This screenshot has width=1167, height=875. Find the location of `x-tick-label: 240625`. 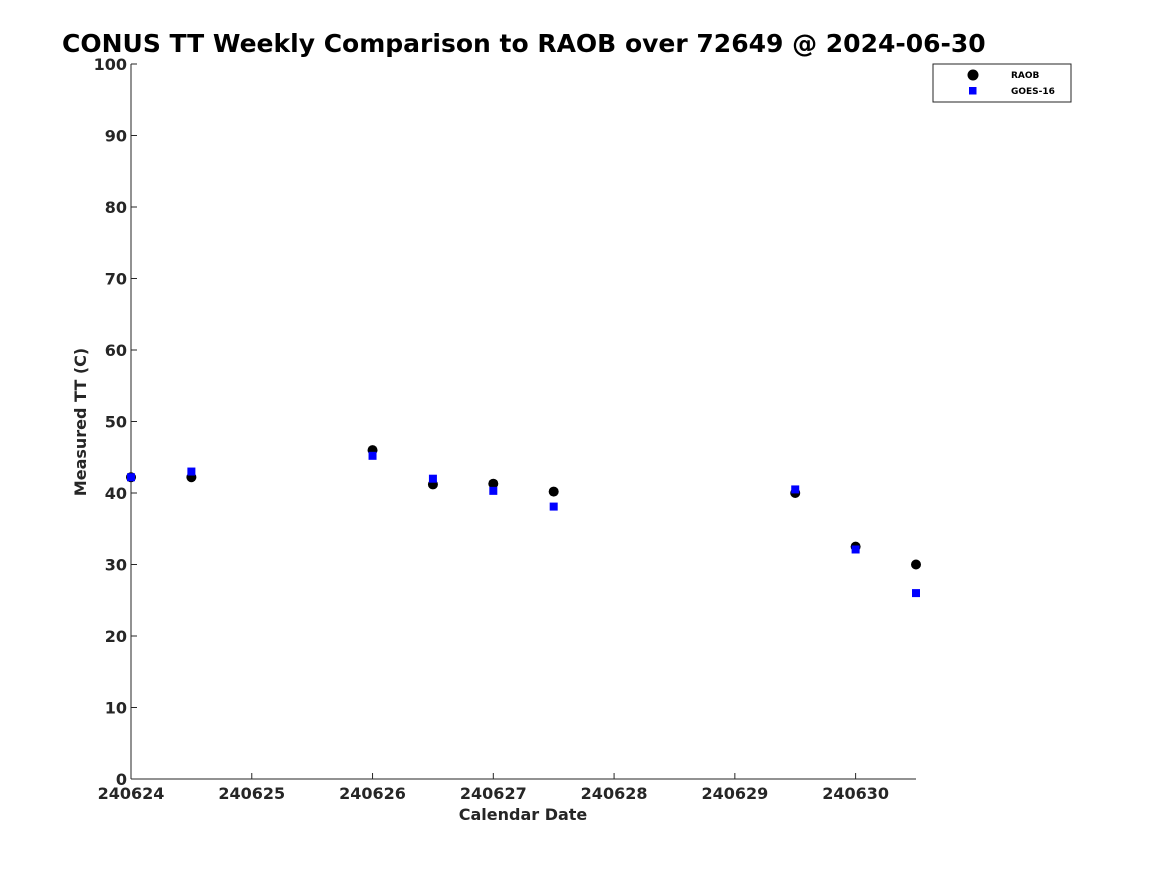

x-tick-label: 240625 is located at coordinates (251, 793).